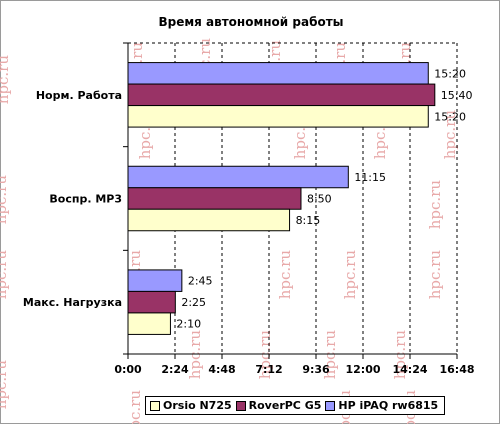 The height and width of the screenshot is (424, 500). I want to click on data-label: 2:45, so click(200, 281).